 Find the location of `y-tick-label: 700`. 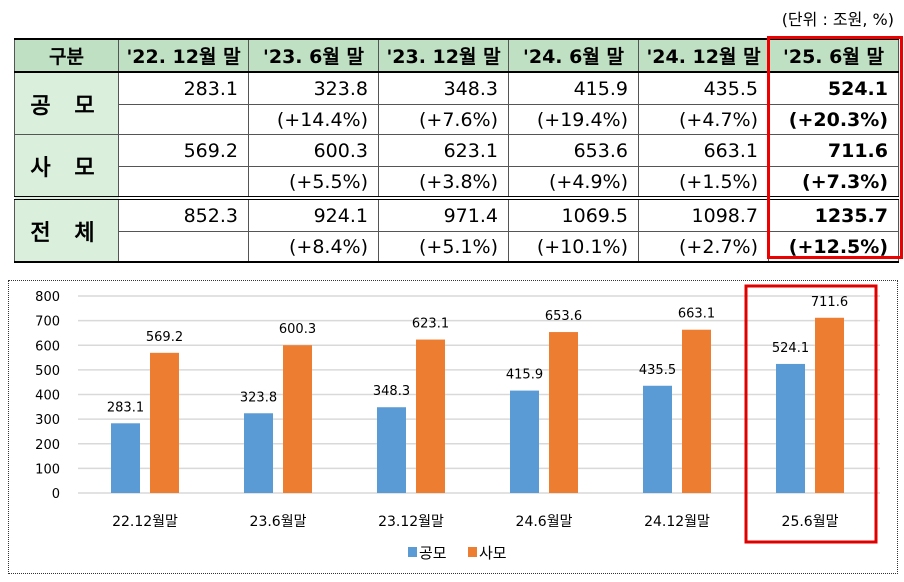

y-tick-label: 700 is located at coordinates (47, 322).